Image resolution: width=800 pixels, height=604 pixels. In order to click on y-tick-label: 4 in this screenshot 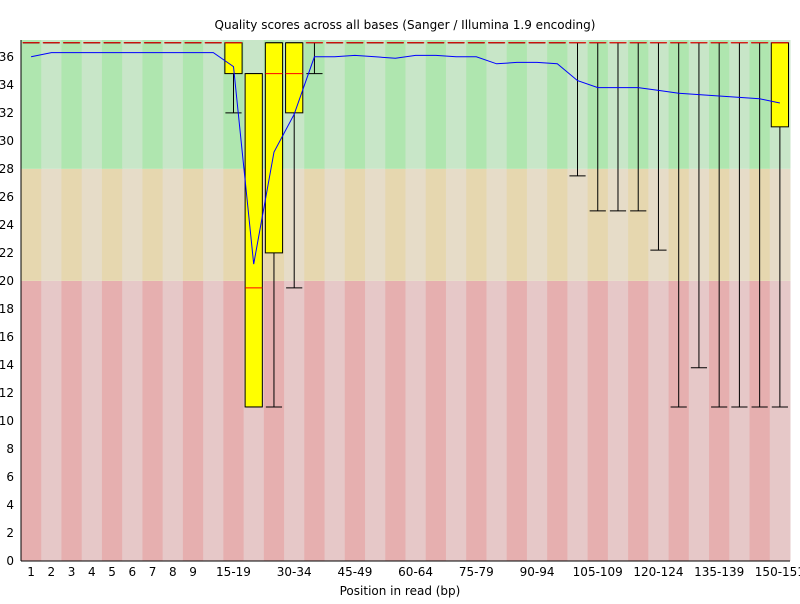, I will do `click(10, 505)`.